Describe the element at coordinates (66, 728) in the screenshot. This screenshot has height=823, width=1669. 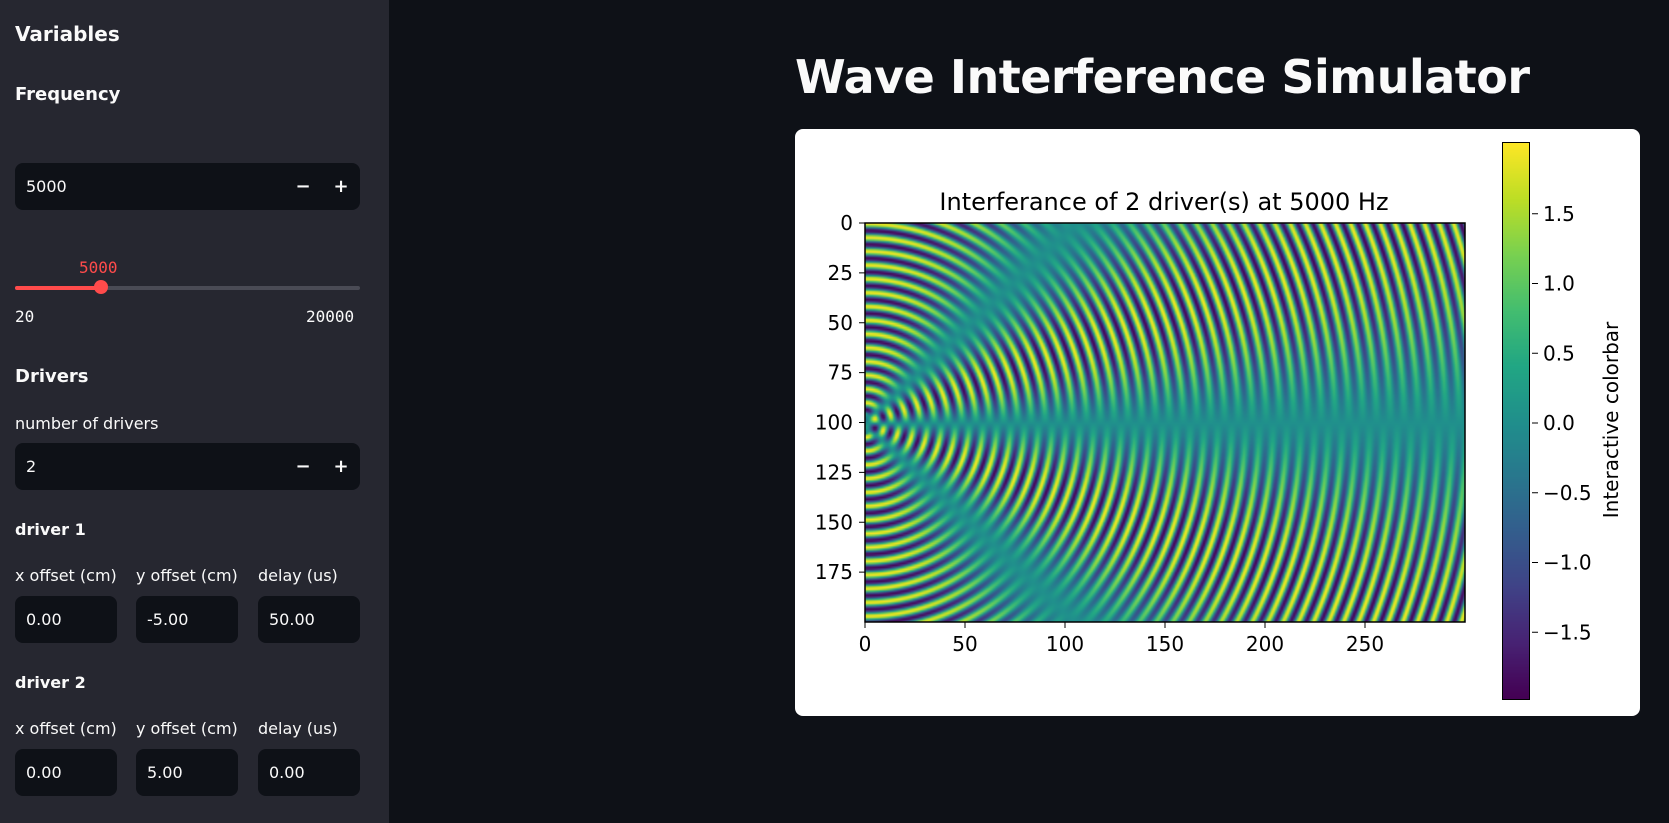
I see `driver-2-x-label: x offset (cm)` at that location.